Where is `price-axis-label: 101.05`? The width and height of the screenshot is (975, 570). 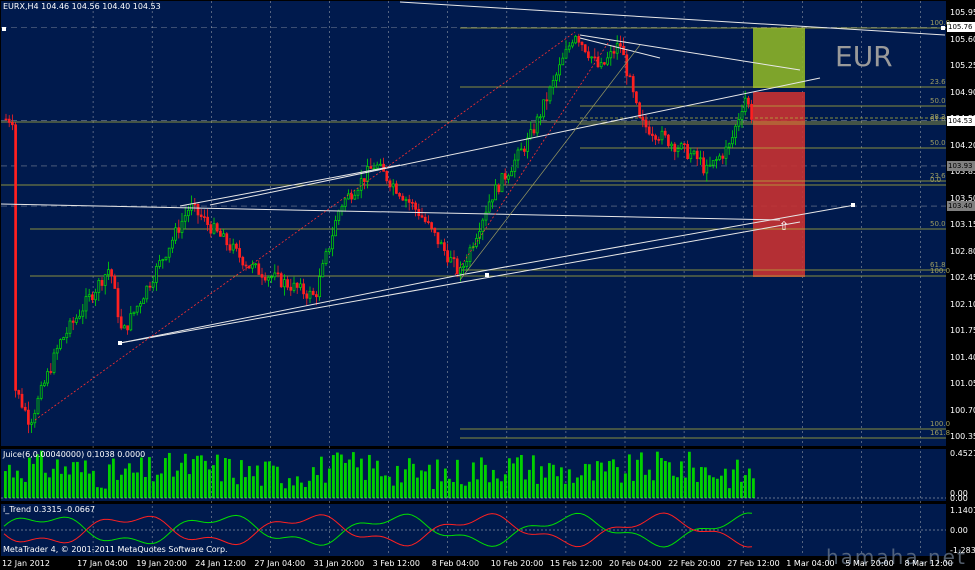 price-axis-label: 101.05 is located at coordinates (962, 383).